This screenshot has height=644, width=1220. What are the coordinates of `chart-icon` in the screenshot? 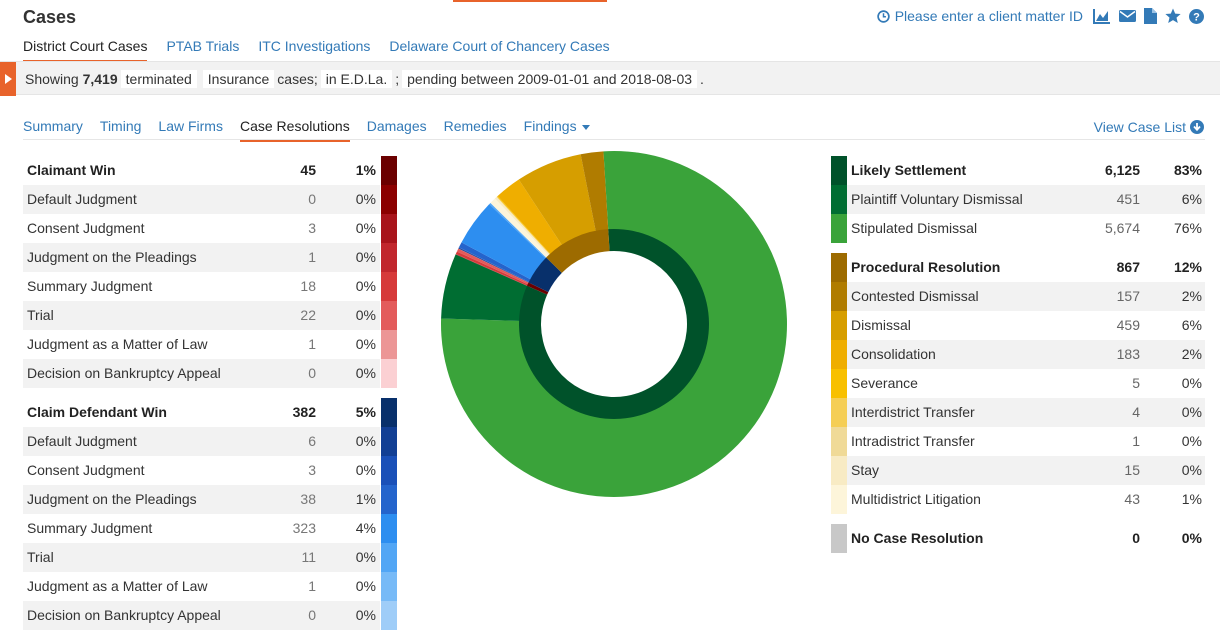 It's located at (1102, 16).